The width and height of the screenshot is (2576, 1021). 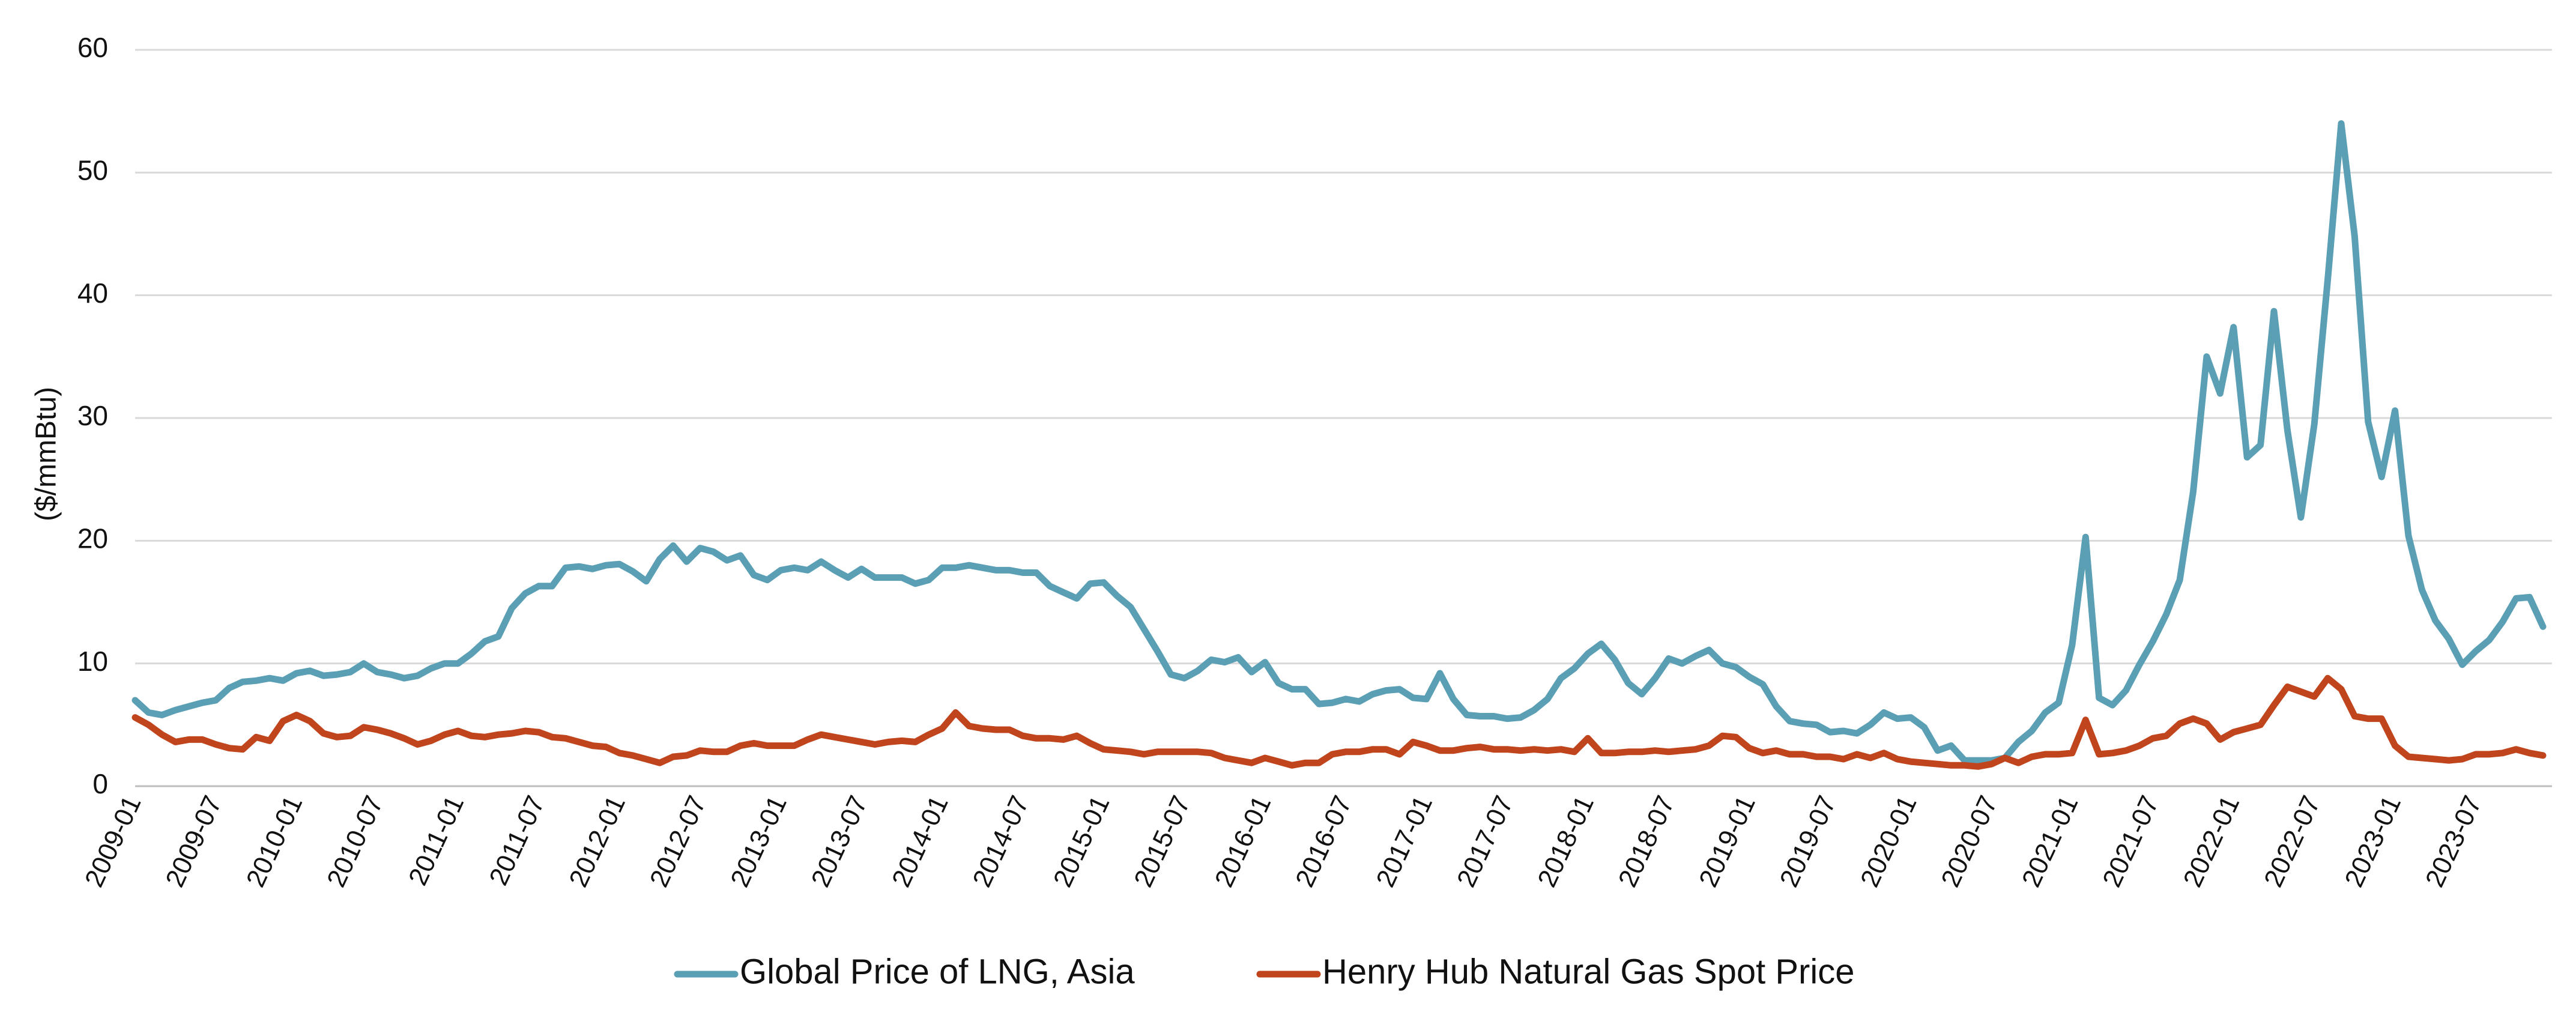 What do you see at coordinates (194, 841) in the screenshot?
I see `x-tick-label: 2009-07` at bounding box center [194, 841].